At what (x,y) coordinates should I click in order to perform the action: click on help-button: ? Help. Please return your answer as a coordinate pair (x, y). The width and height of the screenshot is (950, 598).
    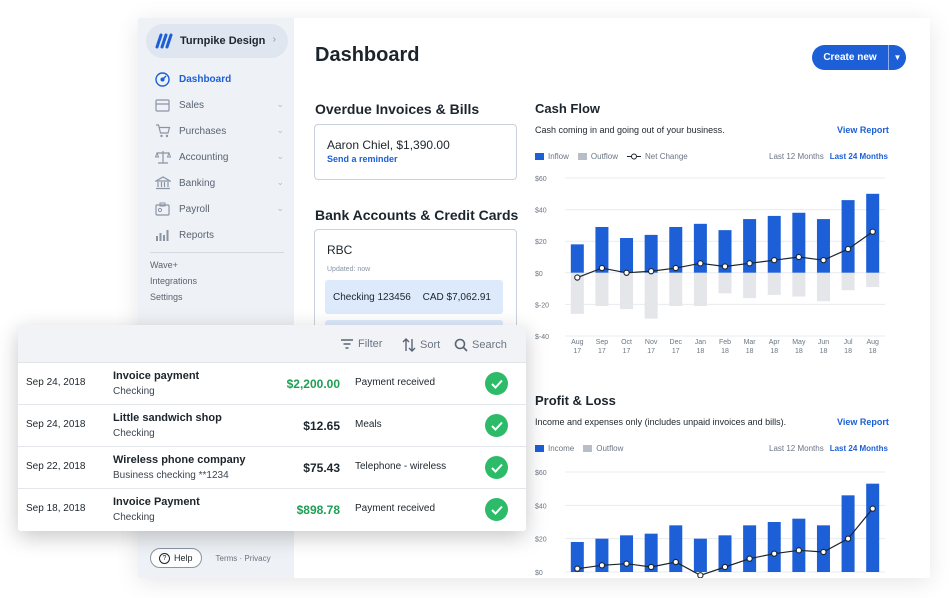
    Looking at the image, I should click on (176, 558).